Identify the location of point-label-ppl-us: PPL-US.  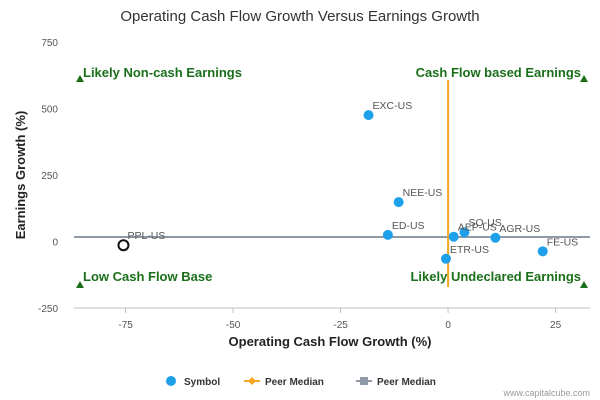
(146, 236).